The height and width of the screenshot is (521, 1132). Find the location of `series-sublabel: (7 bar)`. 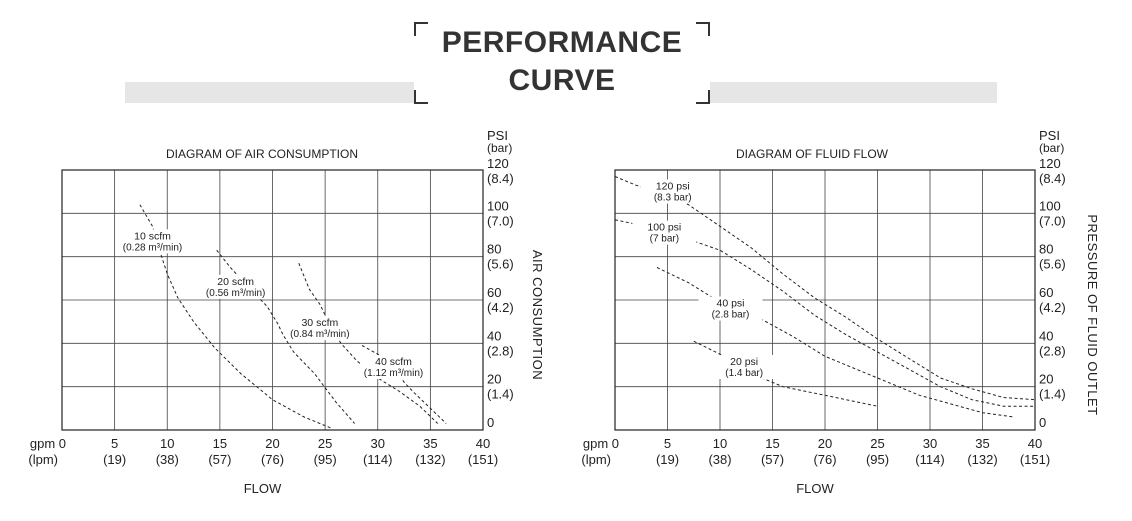

series-sublabel: (7 bar) is located at coordinates (664, 239).